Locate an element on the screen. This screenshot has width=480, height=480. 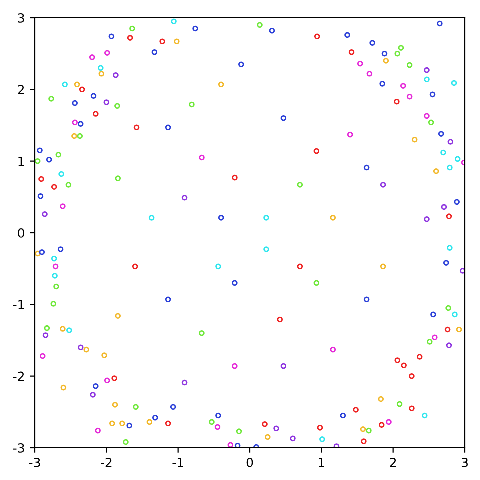
x-tick-label: 0 is located at coordinates (250, 463).